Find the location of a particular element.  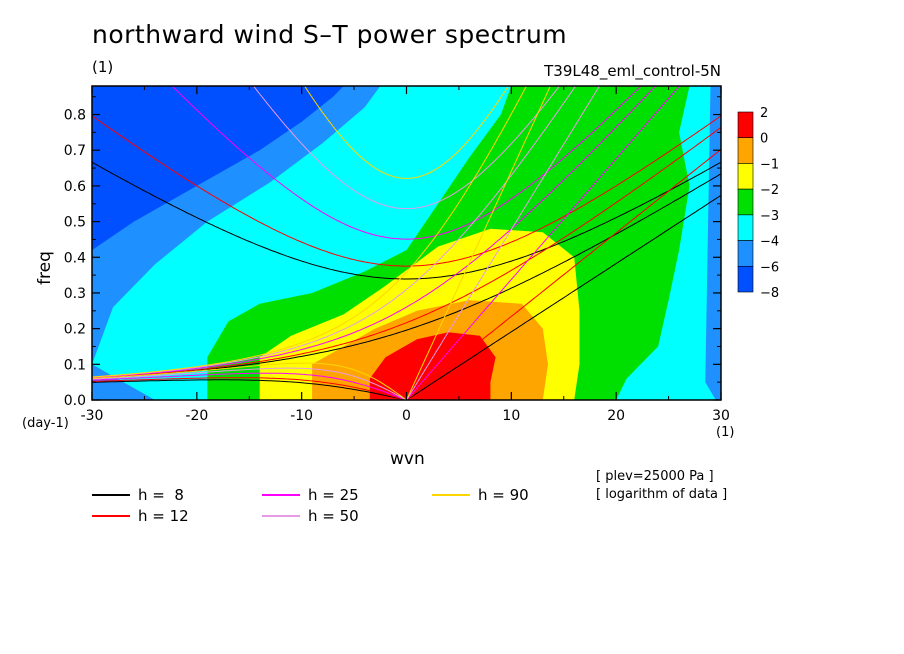

y-tick-label: 0.6 is located at coordinates (75, 187).